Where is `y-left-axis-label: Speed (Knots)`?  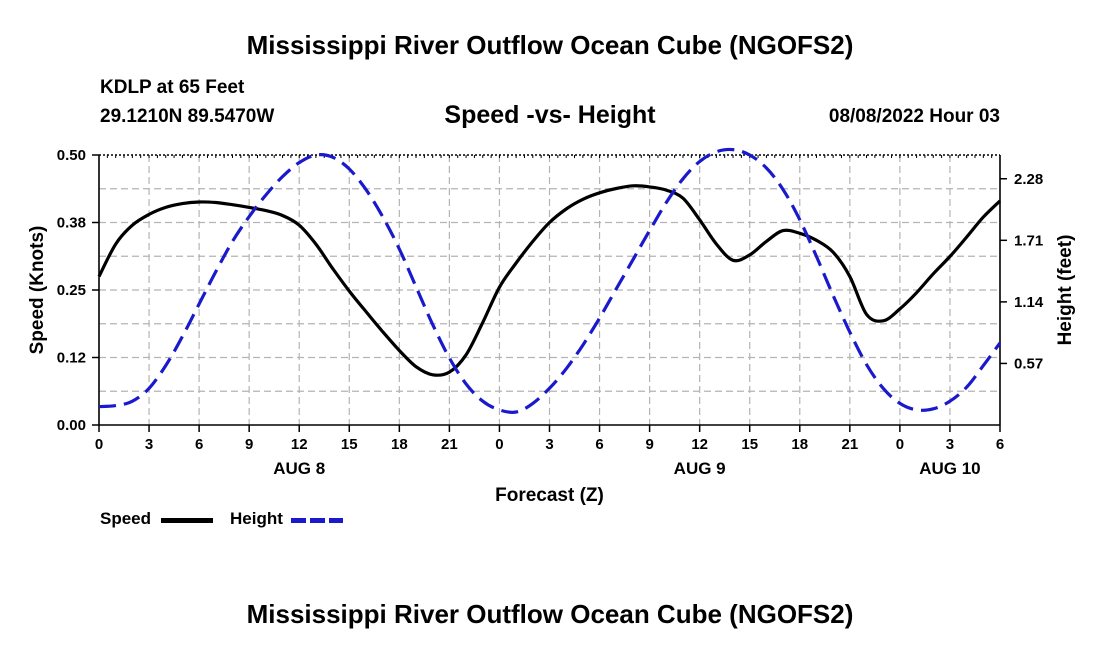 y-left-axis-label: Speed (Knots) is located at coordinates (37, 290).